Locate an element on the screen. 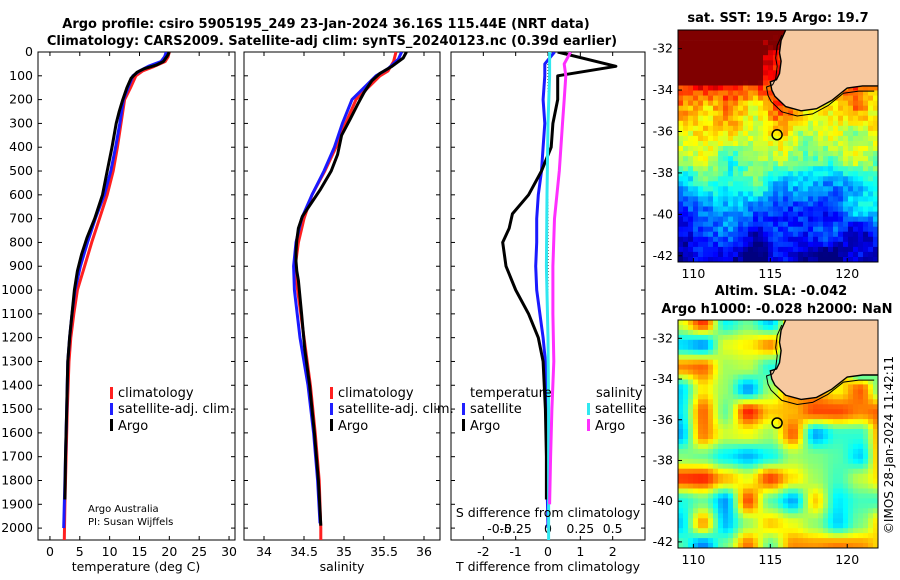 The height and width of the screenshot is (580, 900). legend-title-salinity: salinity is located at coordinates (619, 393).